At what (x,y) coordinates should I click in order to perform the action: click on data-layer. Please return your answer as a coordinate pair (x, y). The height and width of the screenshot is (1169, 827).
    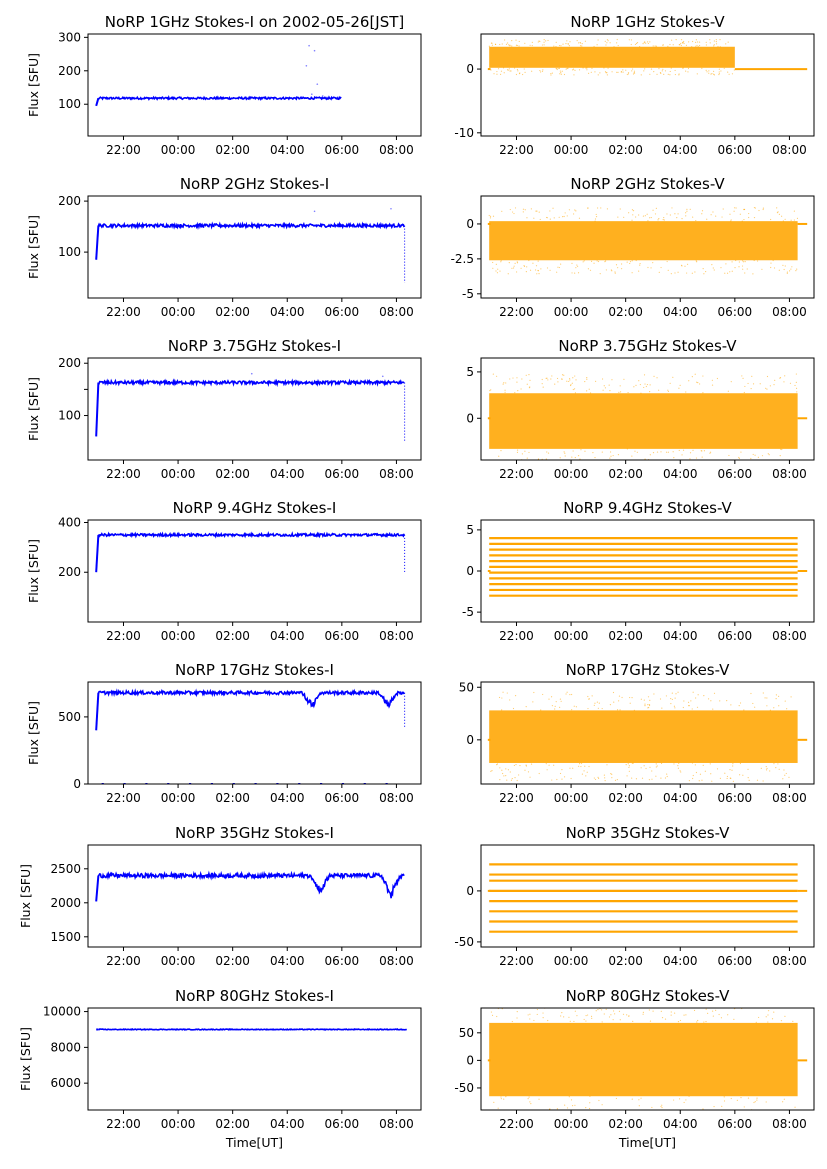
    Looking at the image, I should click on (647, 1059).